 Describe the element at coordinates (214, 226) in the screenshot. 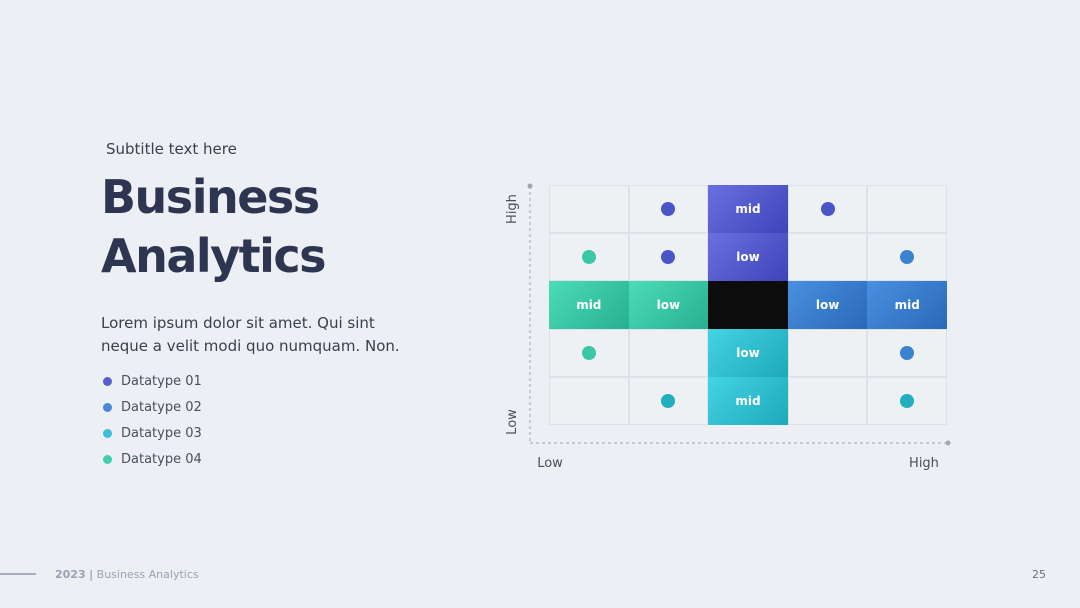

I see `title: Business Analytics` at that location.